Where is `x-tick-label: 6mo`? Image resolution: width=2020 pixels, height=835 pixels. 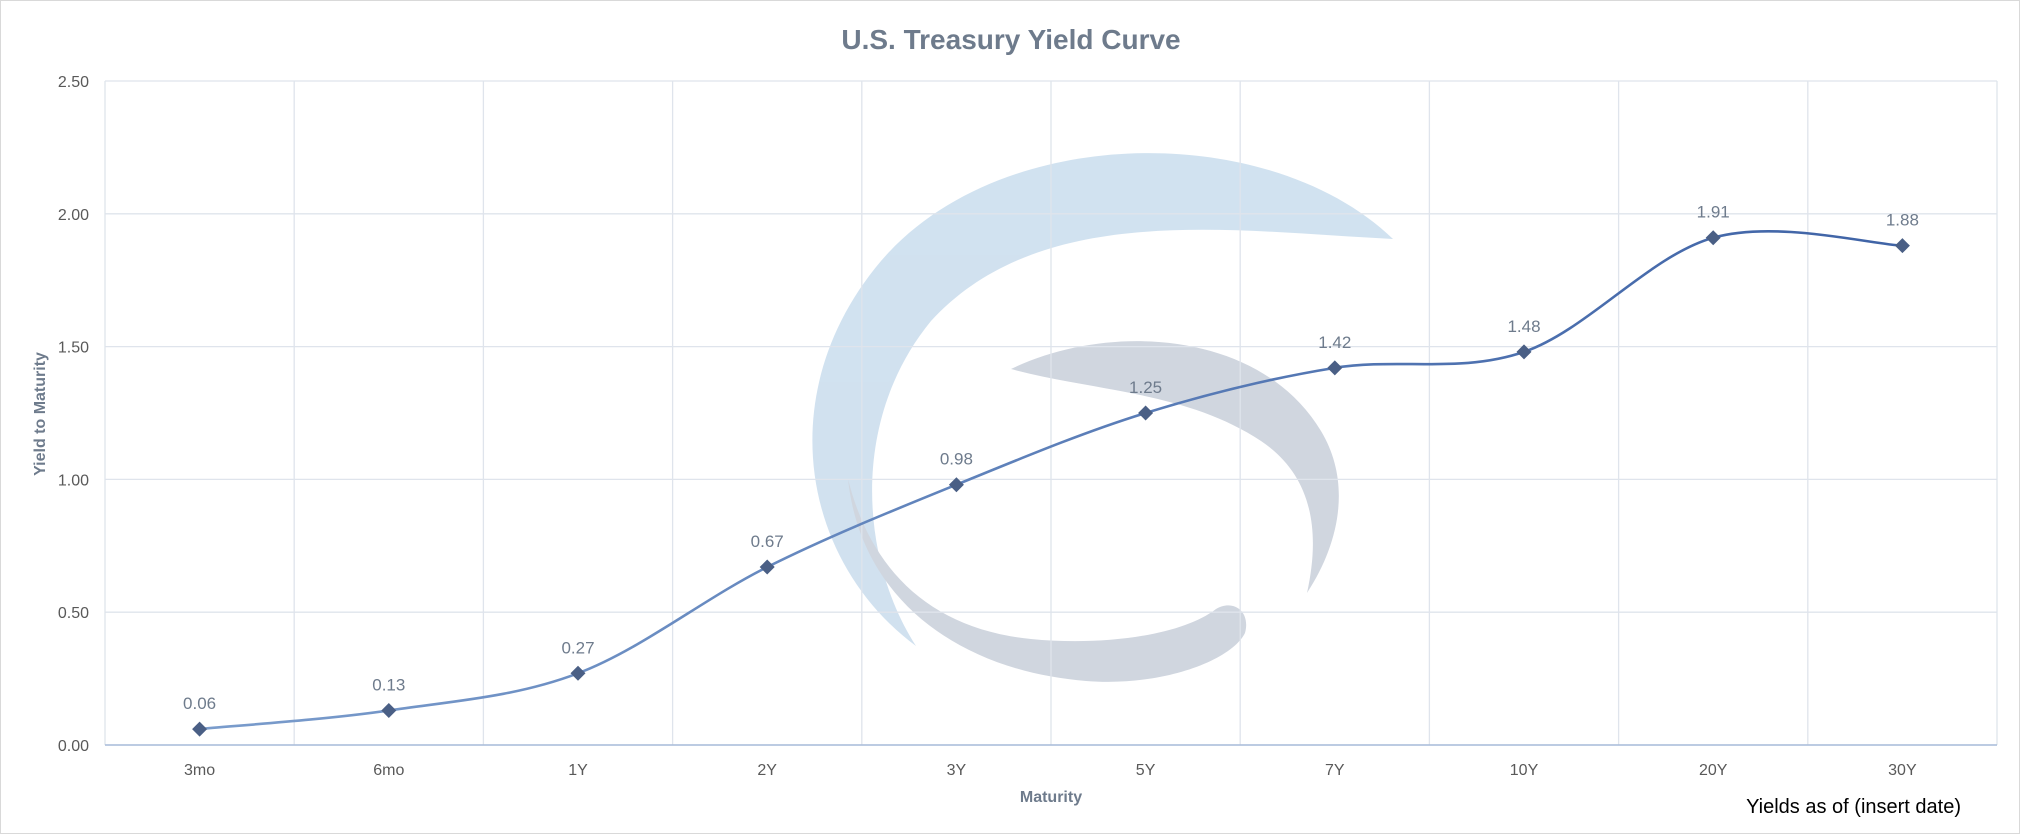
x-tick-label: 6mo is located at coordinates (388, 770).